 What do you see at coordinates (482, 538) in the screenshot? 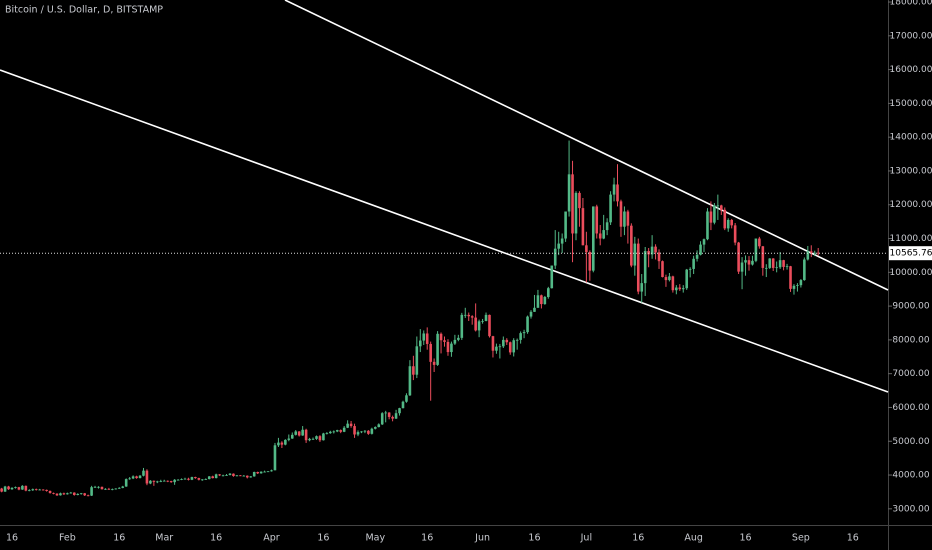
I see `x-tick-label: Jun` at bounding box center [482, 538].